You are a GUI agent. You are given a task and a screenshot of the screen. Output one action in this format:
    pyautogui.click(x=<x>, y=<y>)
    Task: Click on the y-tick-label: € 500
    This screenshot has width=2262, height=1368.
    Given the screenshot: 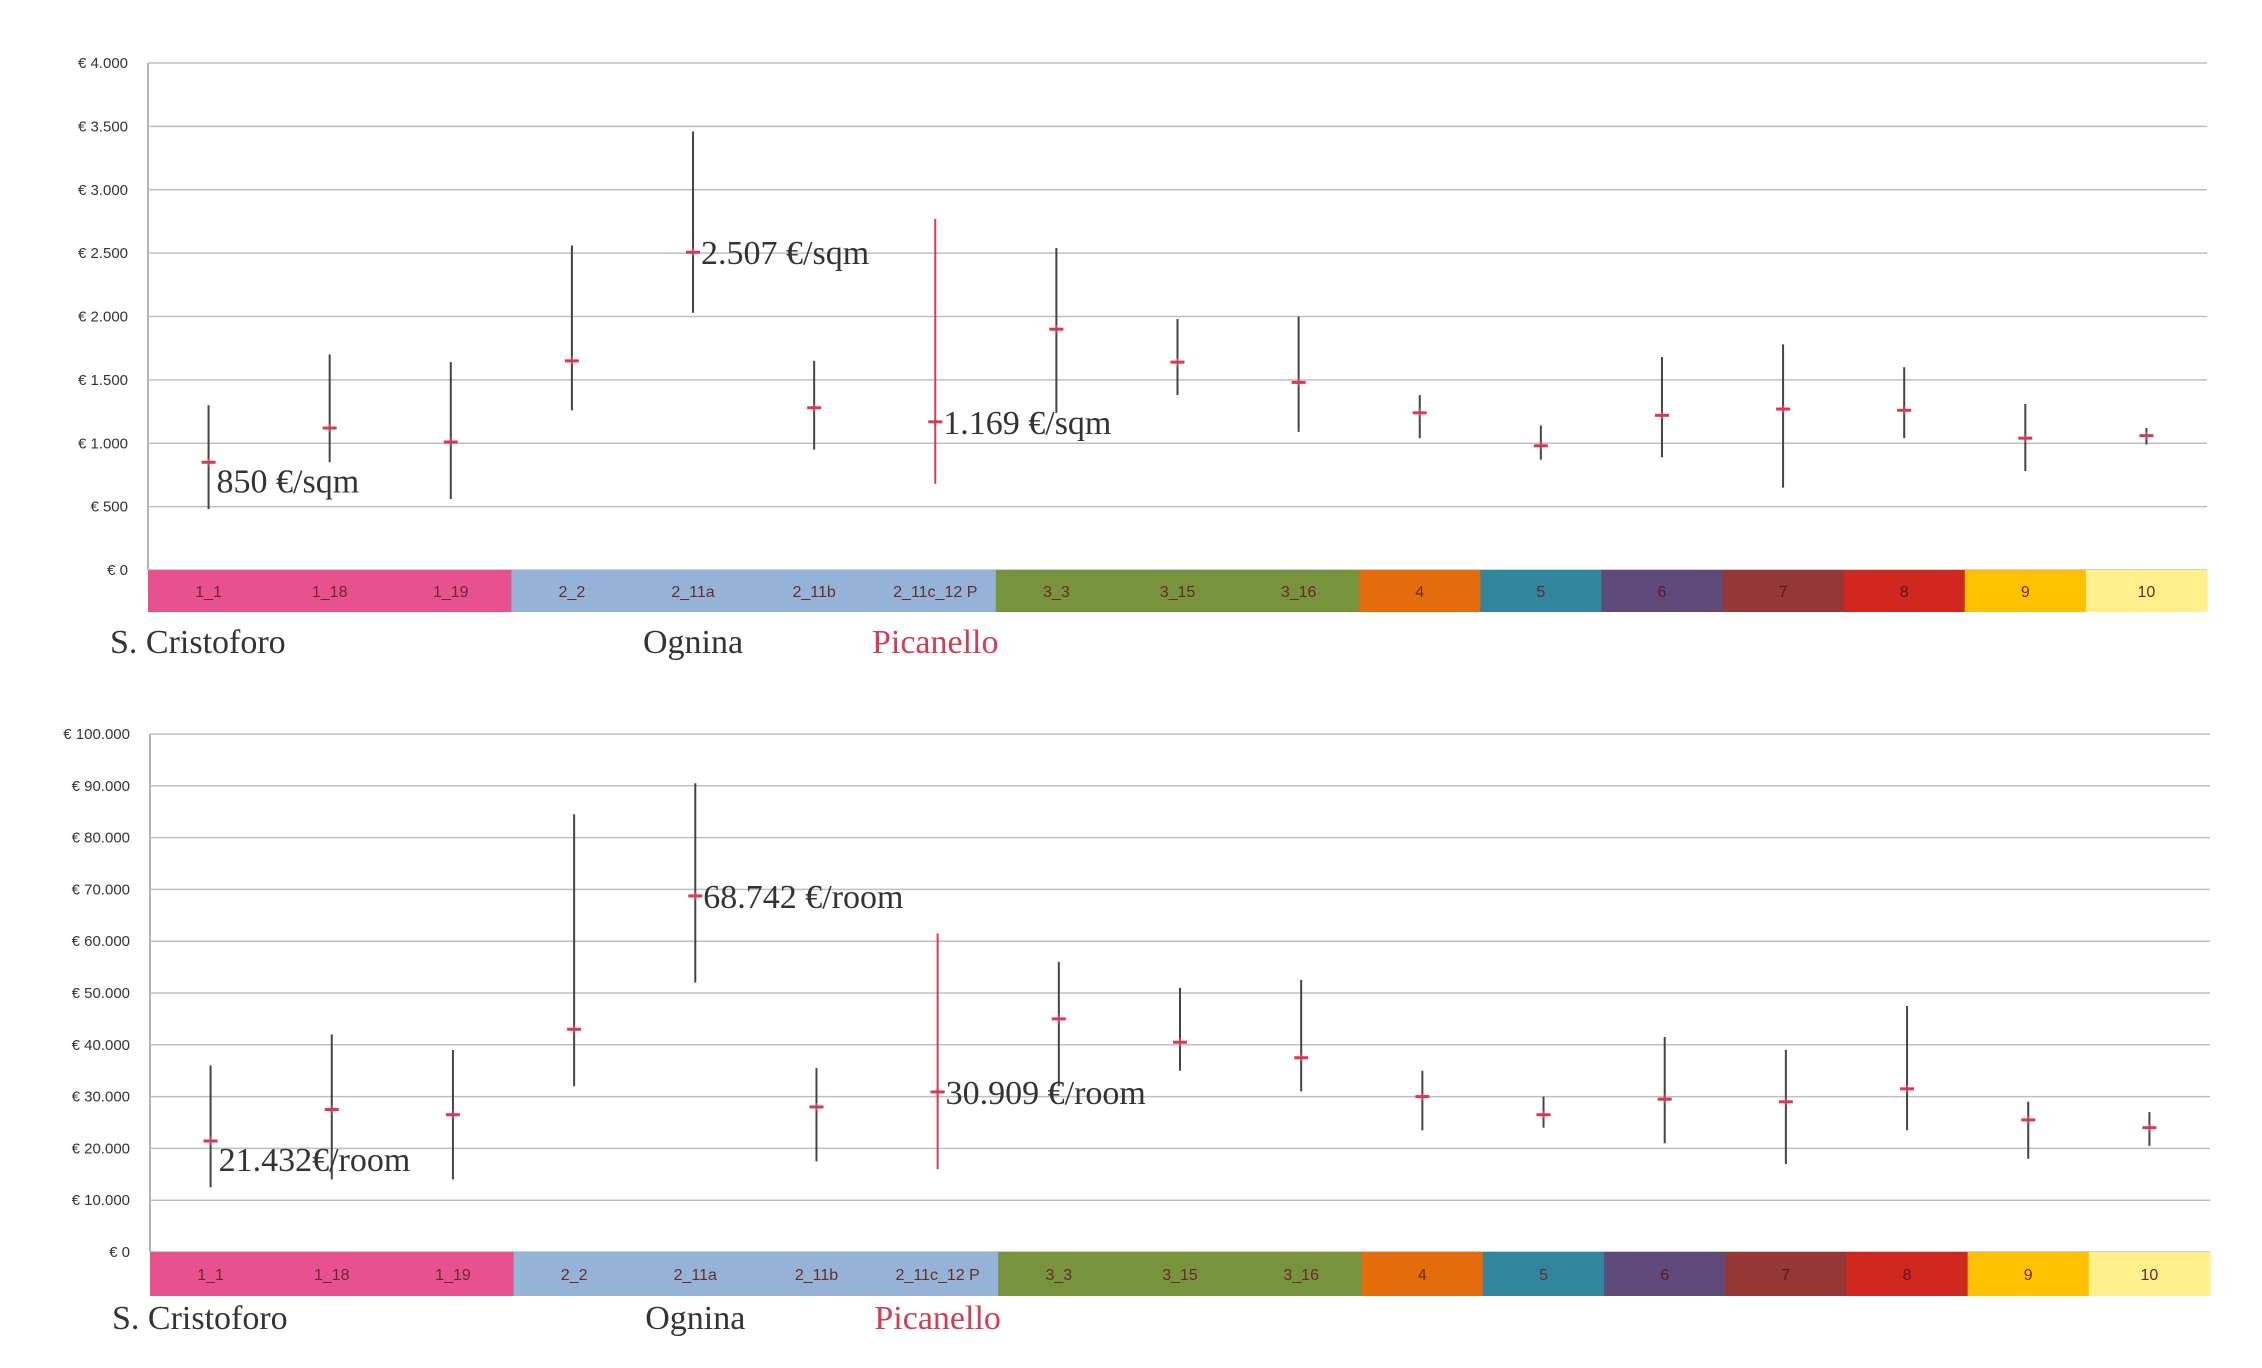 What is the action you would take?
    pyautogui.click(x=109, y=507)
    